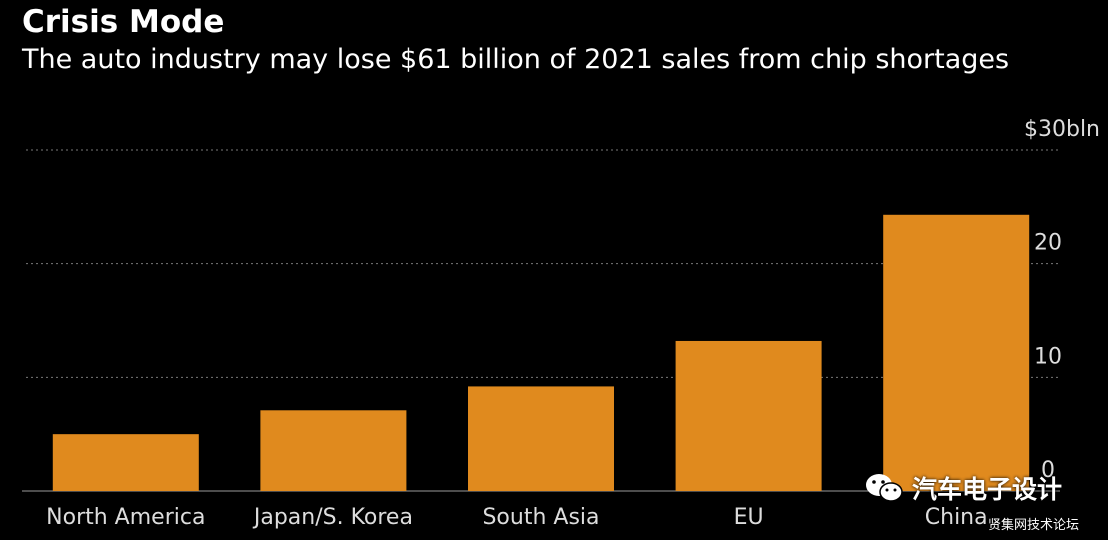 The image size is (1108, 540). Describe the element at coordinates (884, 488) in the screenshot. I see `wechat-icon` at that location.